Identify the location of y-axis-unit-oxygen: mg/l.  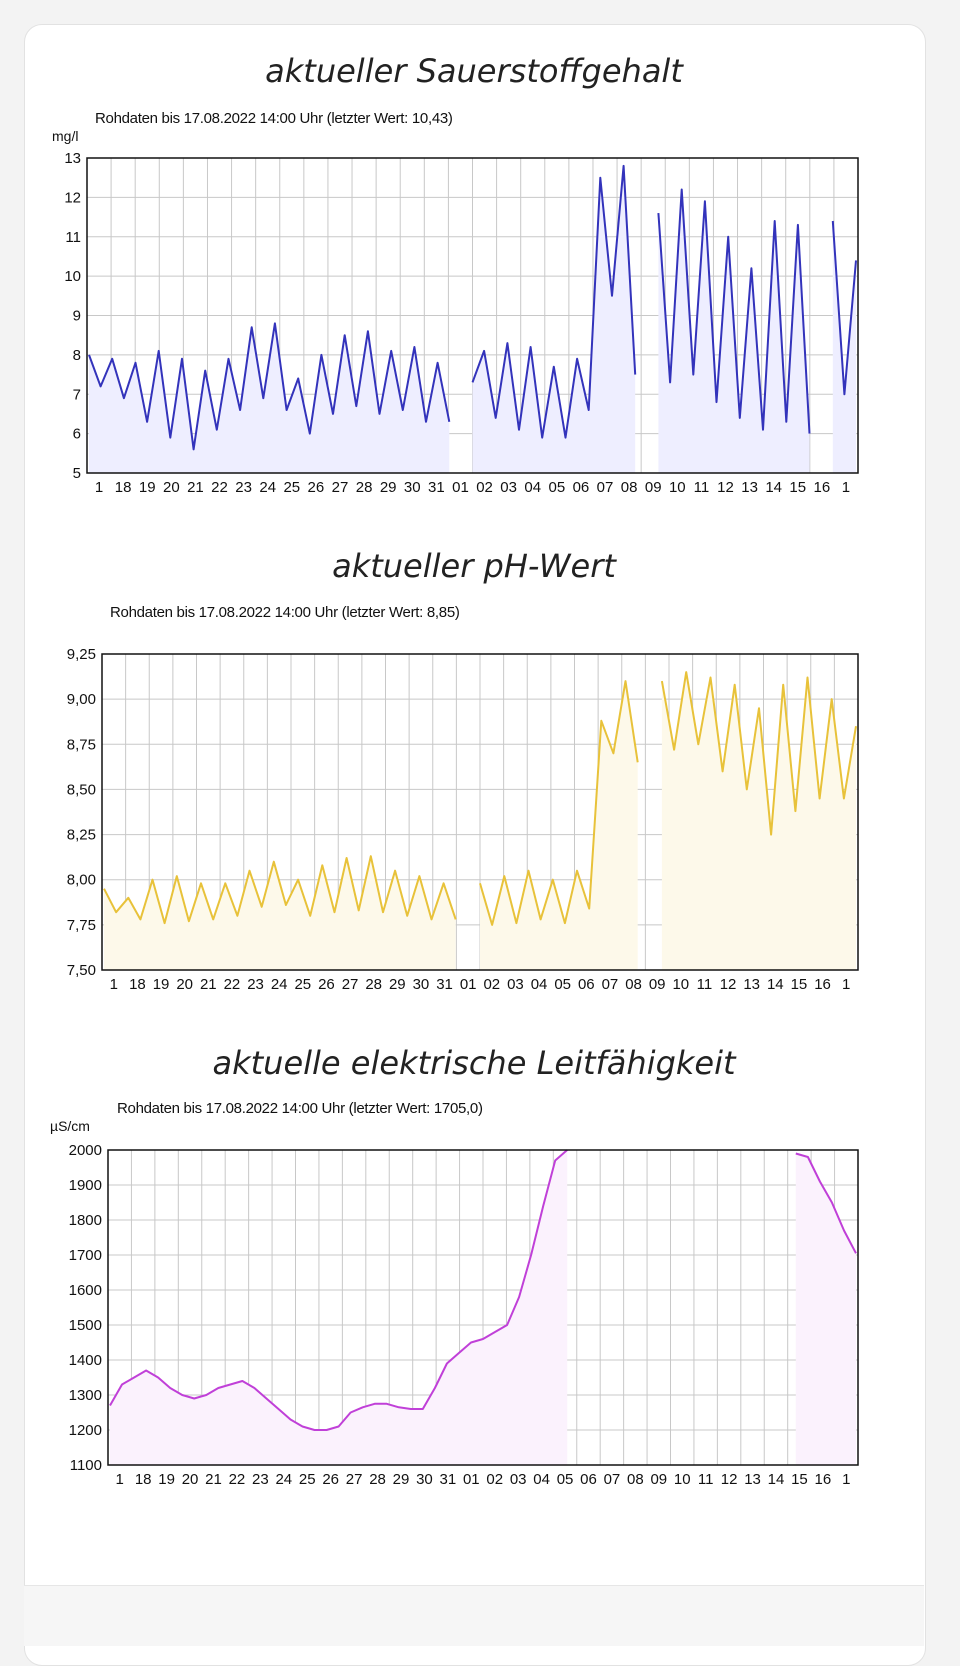
(65, 136).